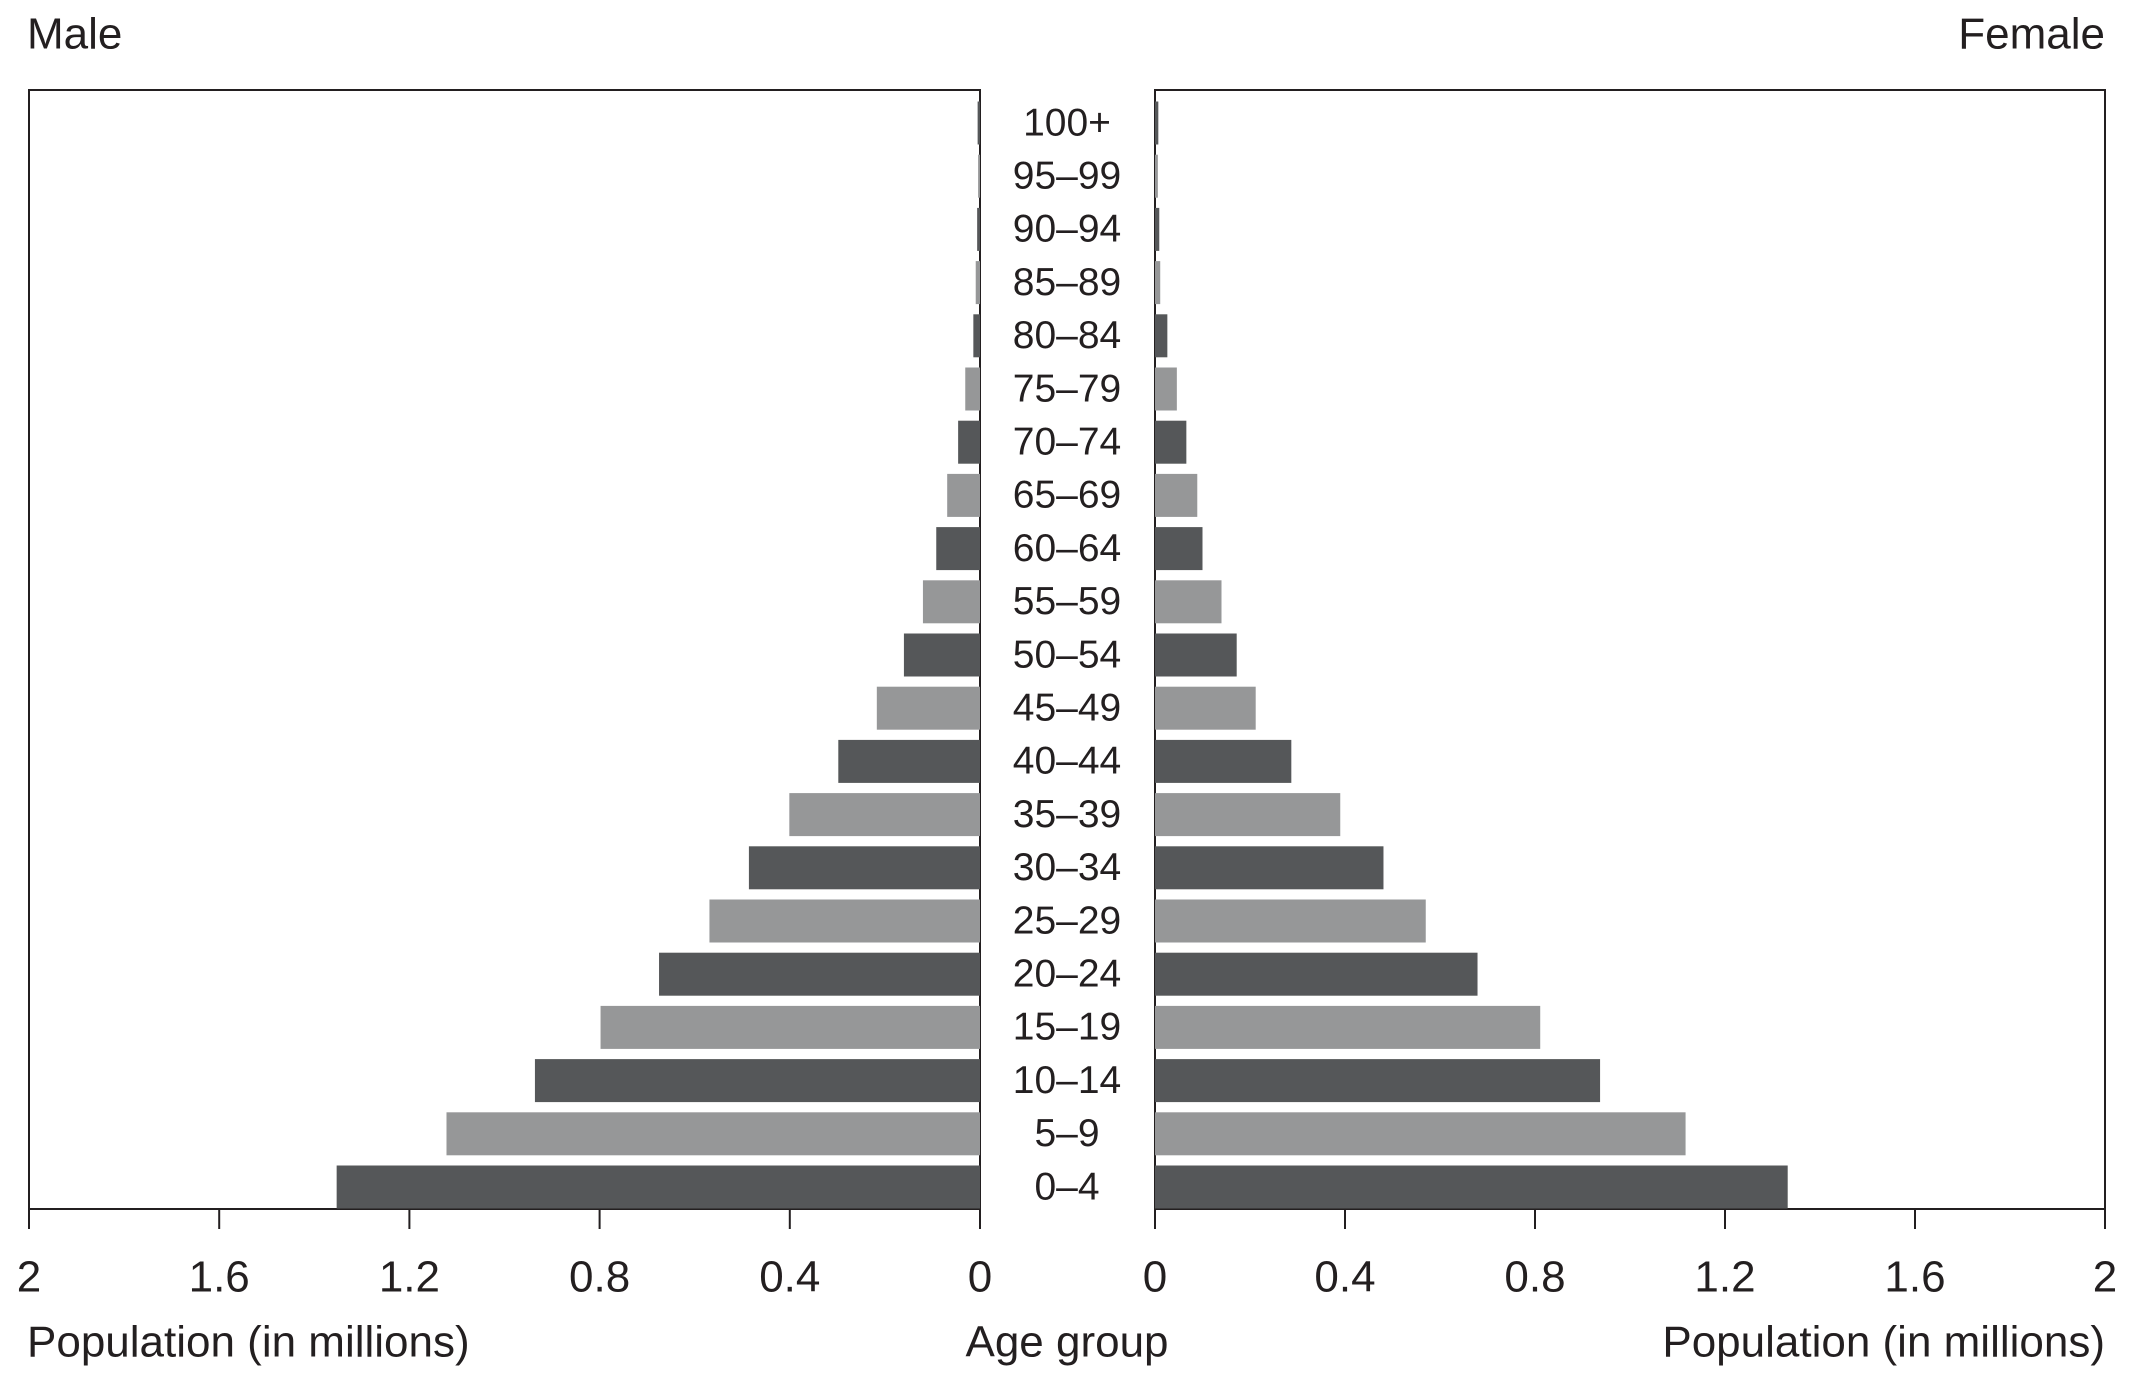 The width and height of the screenshot is (2131, 1385). I want to click on center-axis-title: Age group, so click(1066, 1342).